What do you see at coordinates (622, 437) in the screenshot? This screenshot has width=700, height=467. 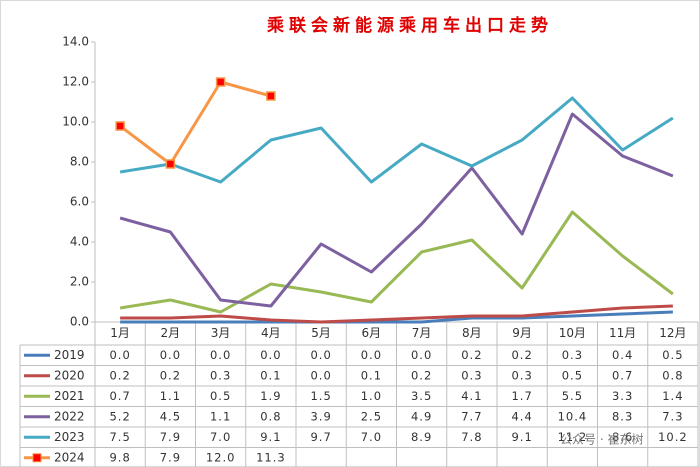 I see `table-cell: 8.6` at bounding box center [622, 437].